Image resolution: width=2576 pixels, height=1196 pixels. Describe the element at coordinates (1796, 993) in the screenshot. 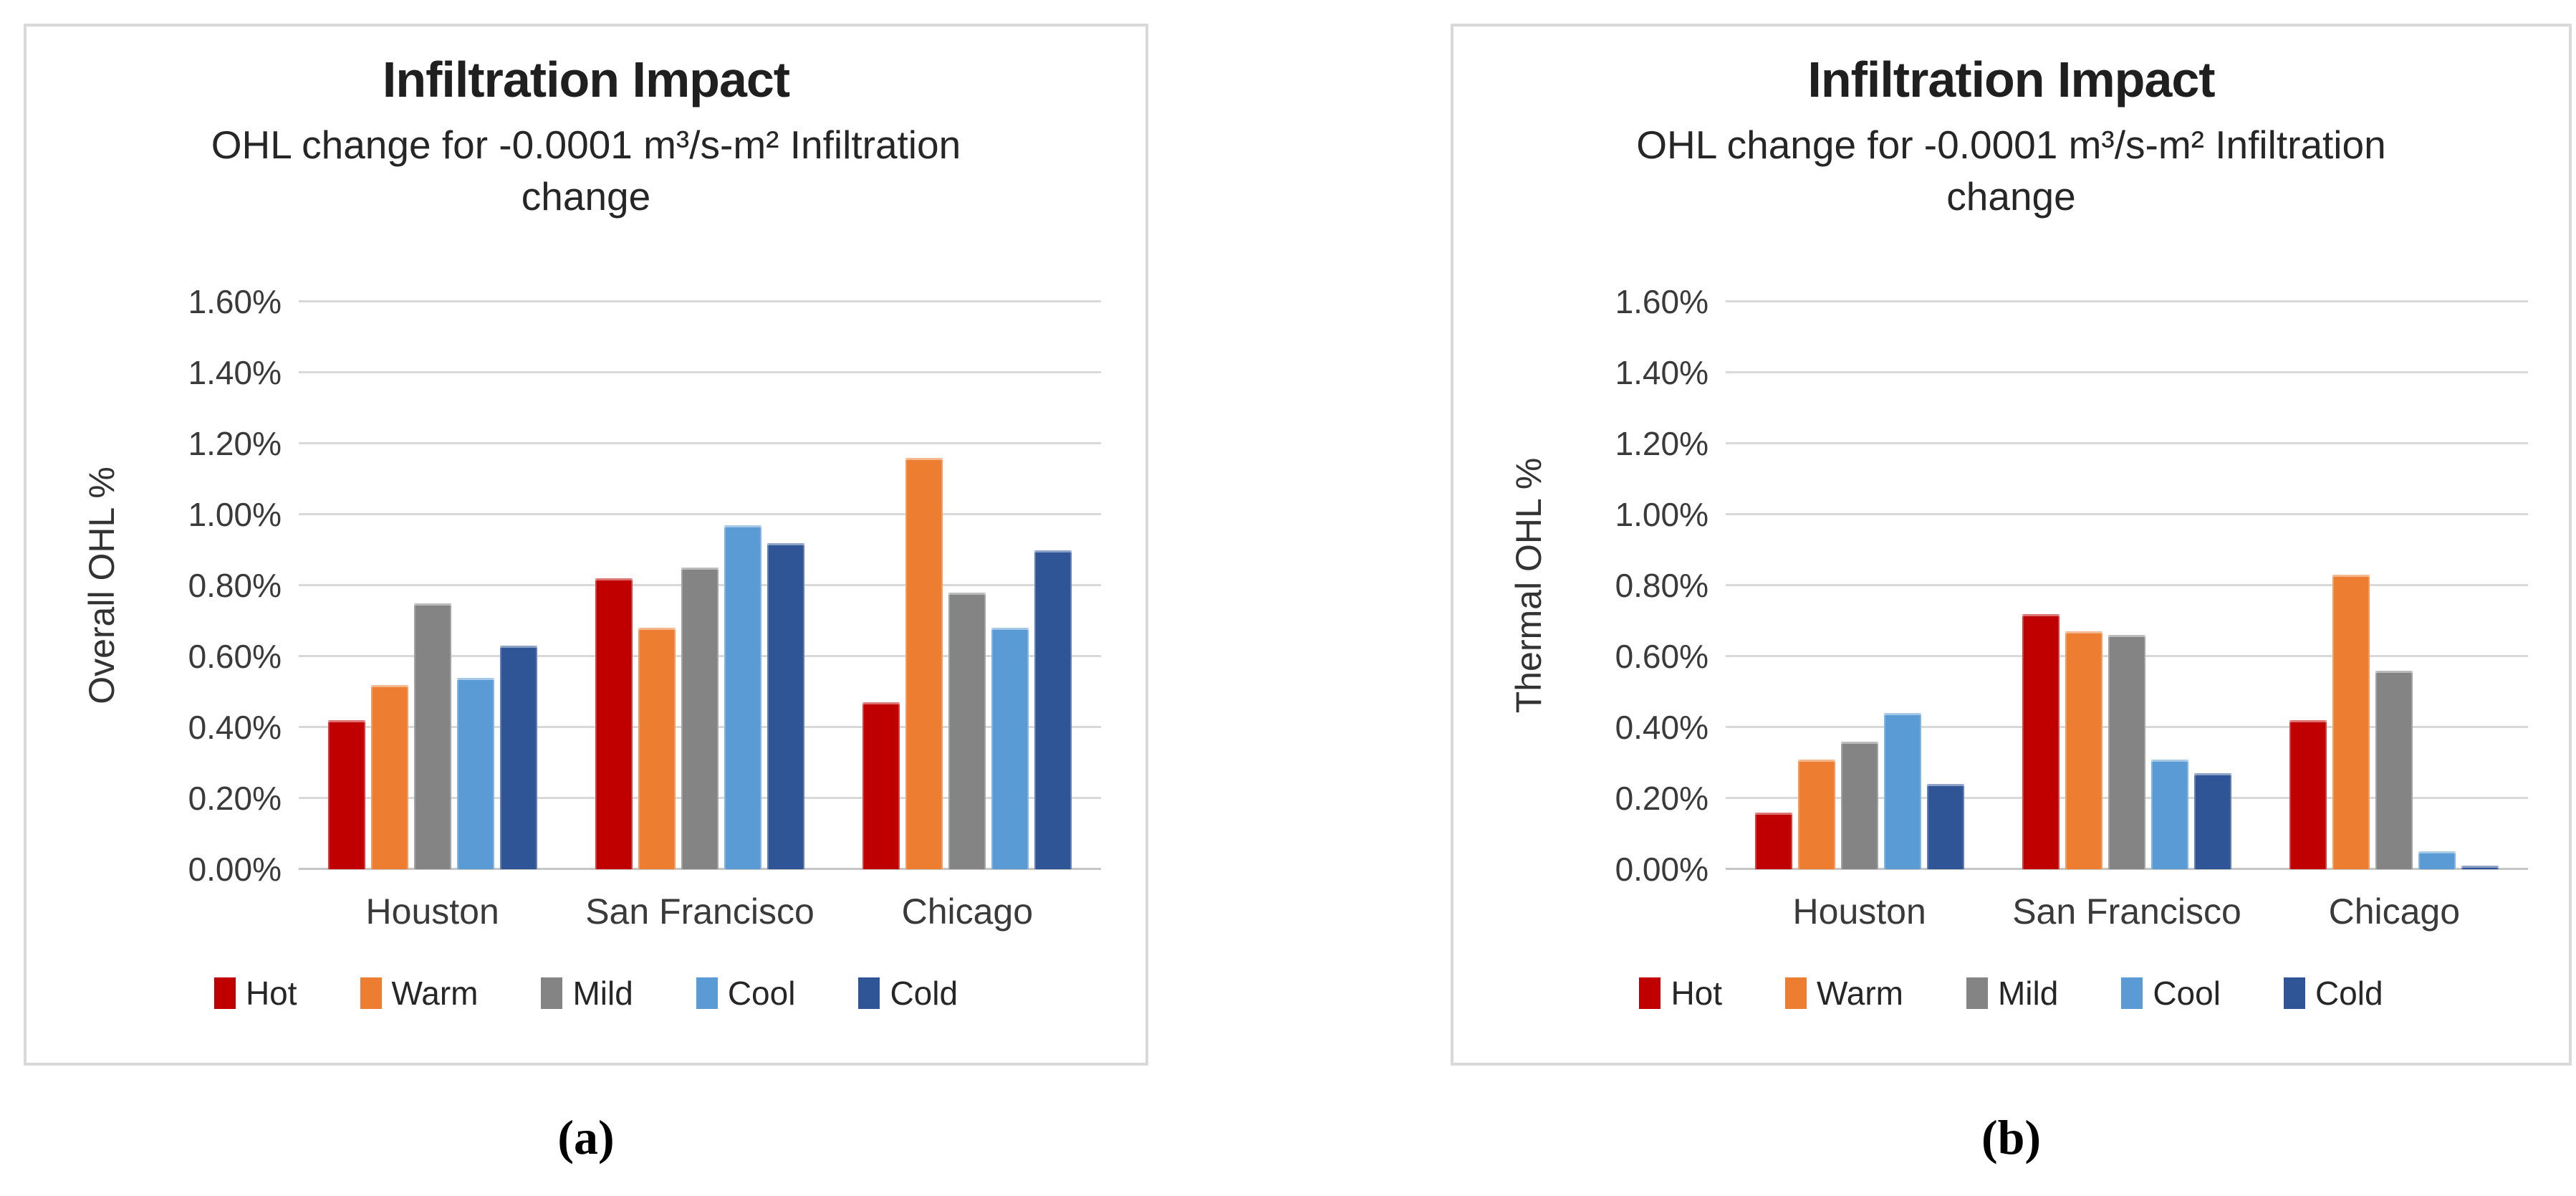

I see `legend-swatch-warm` at that location.